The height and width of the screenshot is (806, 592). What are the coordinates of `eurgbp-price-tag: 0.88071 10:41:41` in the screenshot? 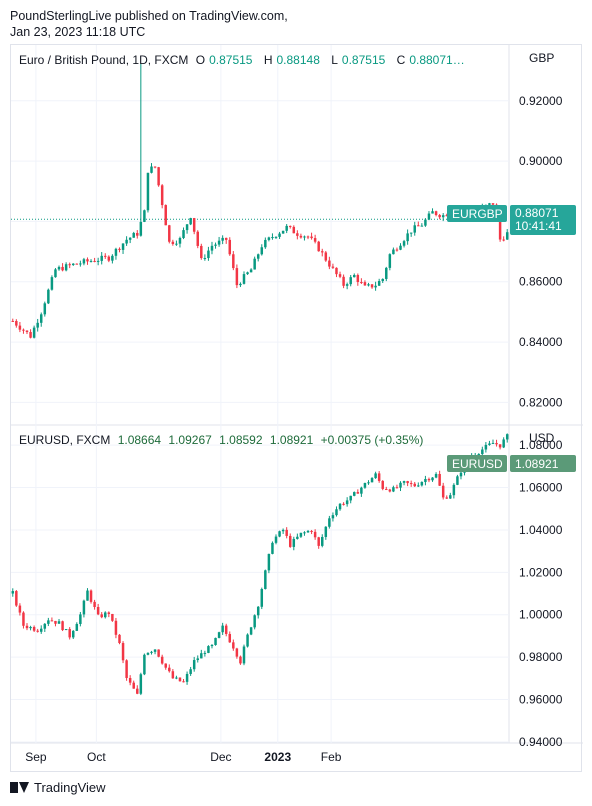 It's located at (543, 220).